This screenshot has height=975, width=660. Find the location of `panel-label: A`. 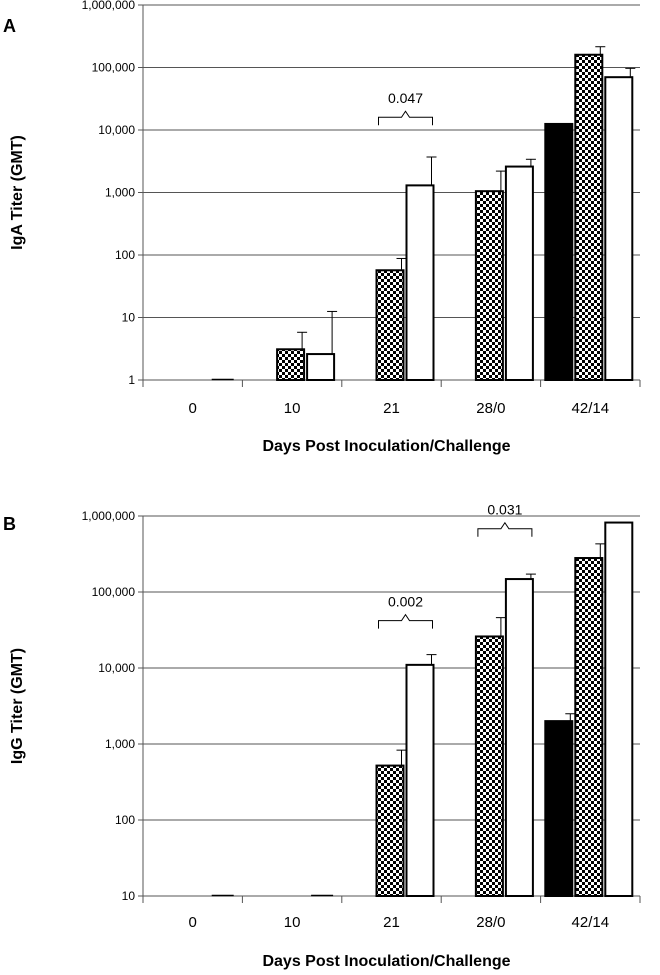

panel-label: A is located at coordinates (9, 26).